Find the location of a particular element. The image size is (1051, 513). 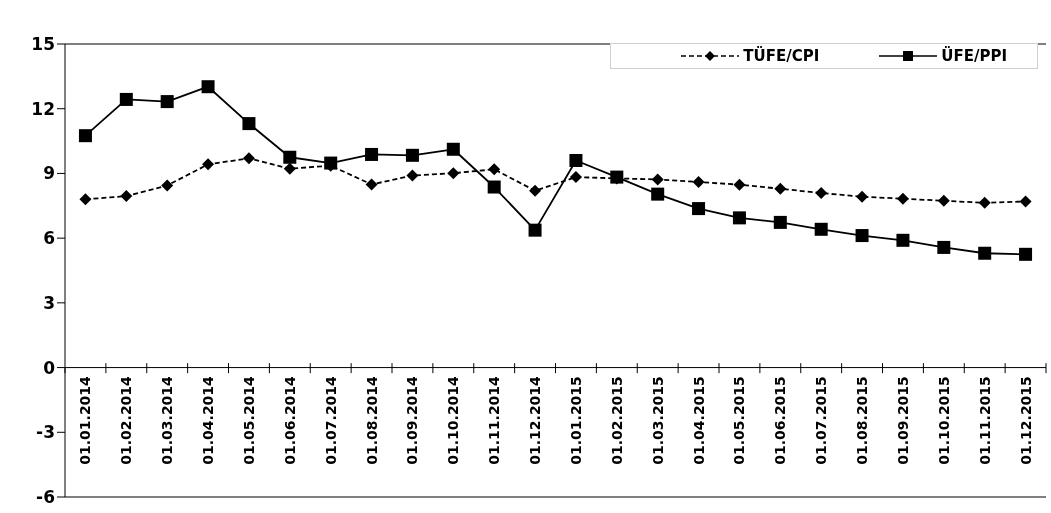

x-tick-label: 01.01.2014 is located at coordinates (85, 420).